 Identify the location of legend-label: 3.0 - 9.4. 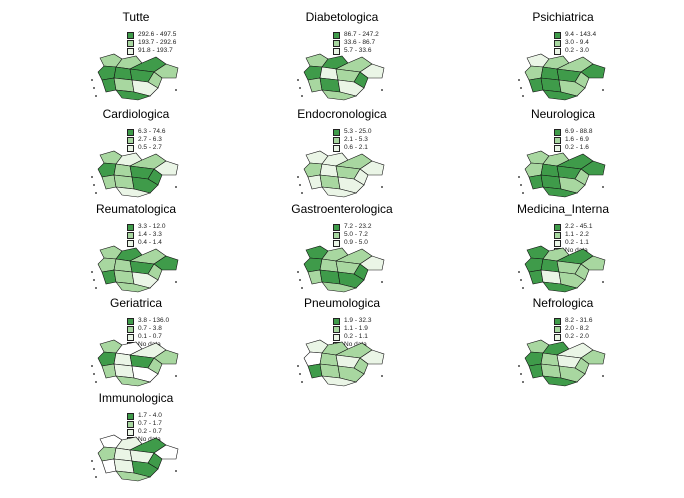
(577, 42).